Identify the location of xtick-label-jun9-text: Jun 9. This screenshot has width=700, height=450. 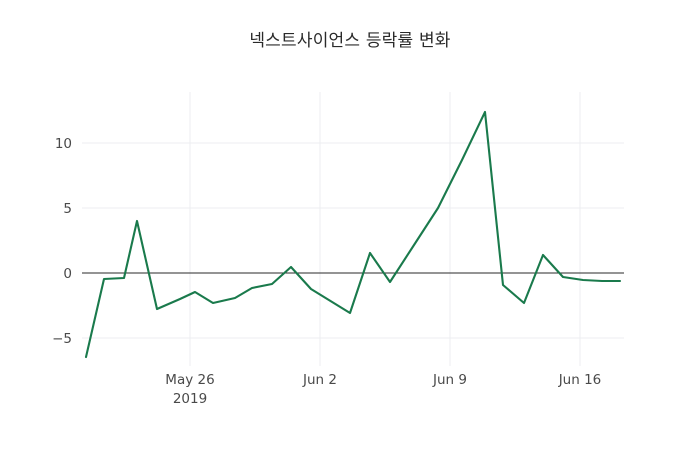
(450, 380).